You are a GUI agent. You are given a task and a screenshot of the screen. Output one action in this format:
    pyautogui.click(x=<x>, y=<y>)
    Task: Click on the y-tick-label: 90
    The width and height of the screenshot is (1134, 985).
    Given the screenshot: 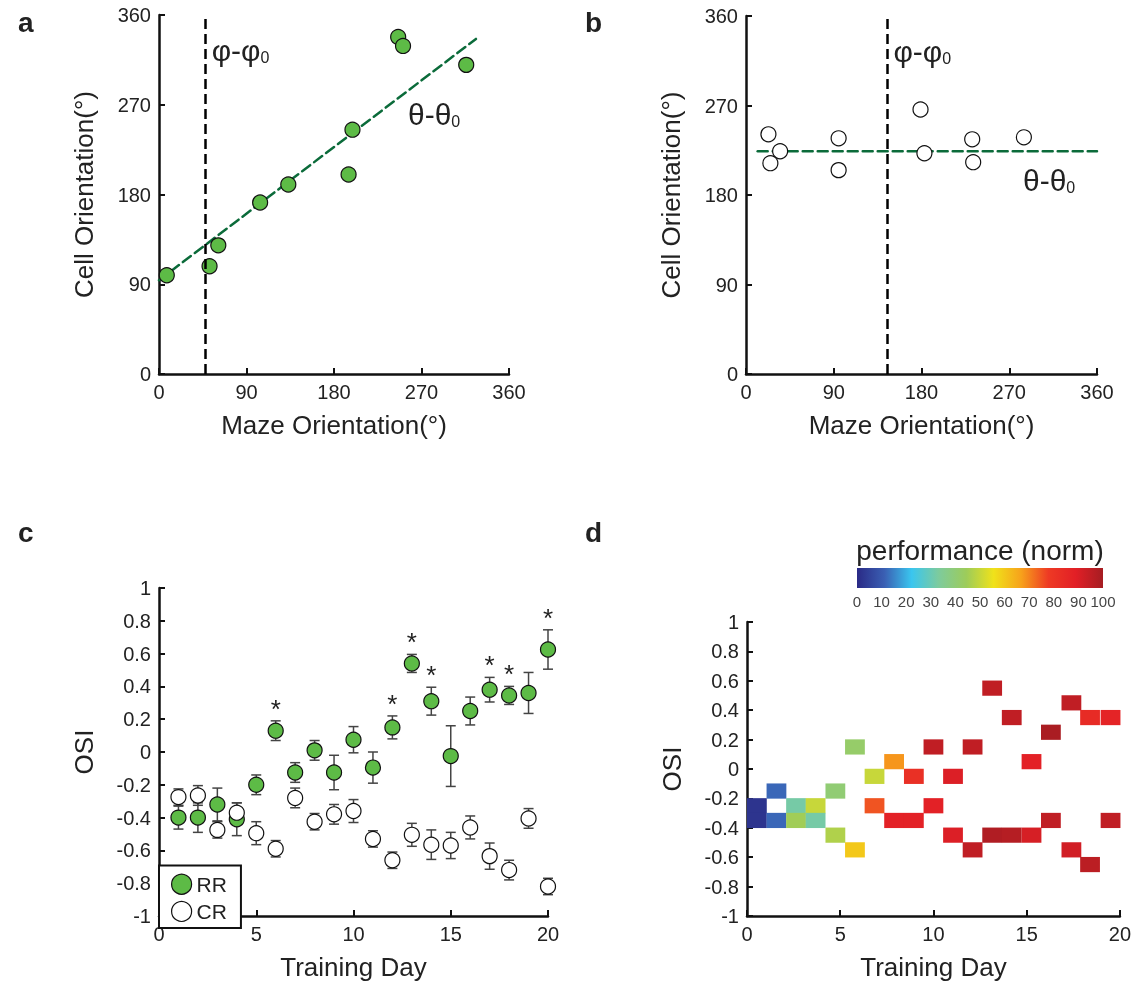 What is the action you would take?
    pyautogui.click(x=139, y=284)
    